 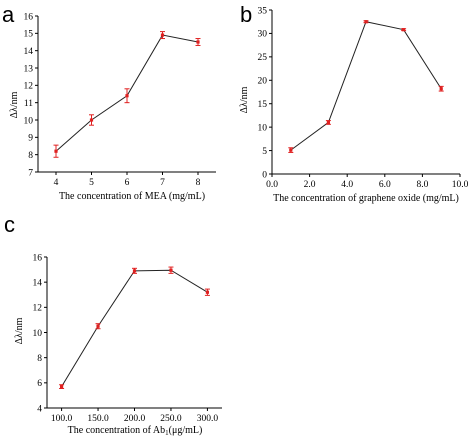 What do you see at coordinates (132, 196) in the screenshot?
I see `chart-a-xlabel: The concentration of MEA (mg/mL)` at bounding box center [132, 196].